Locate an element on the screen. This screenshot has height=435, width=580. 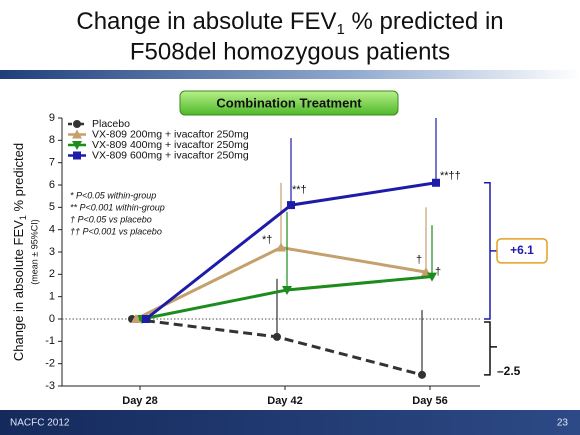
footer-text: NACFC 2012 is located at coordinates (40, 423).